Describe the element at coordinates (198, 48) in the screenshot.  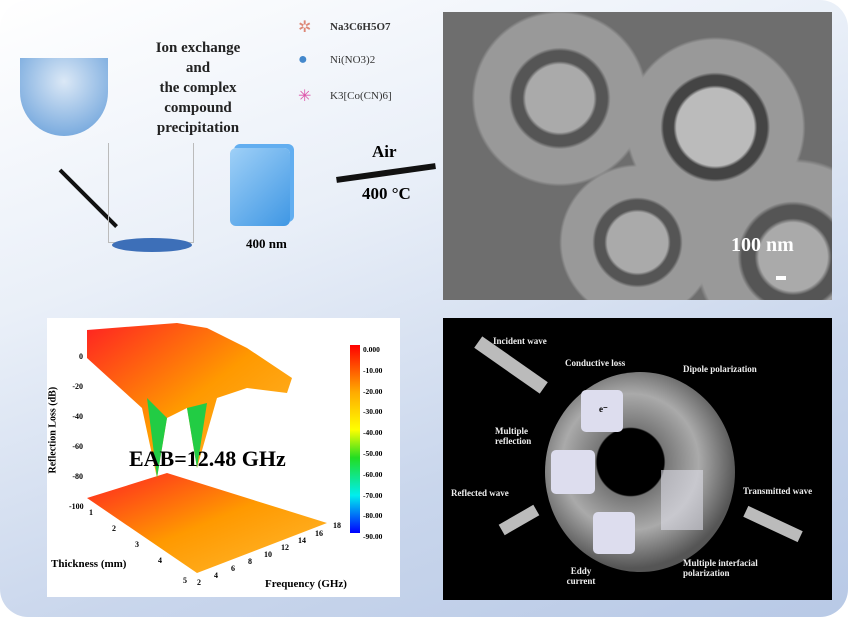
I see `step-line: Ion exchange` at that location.